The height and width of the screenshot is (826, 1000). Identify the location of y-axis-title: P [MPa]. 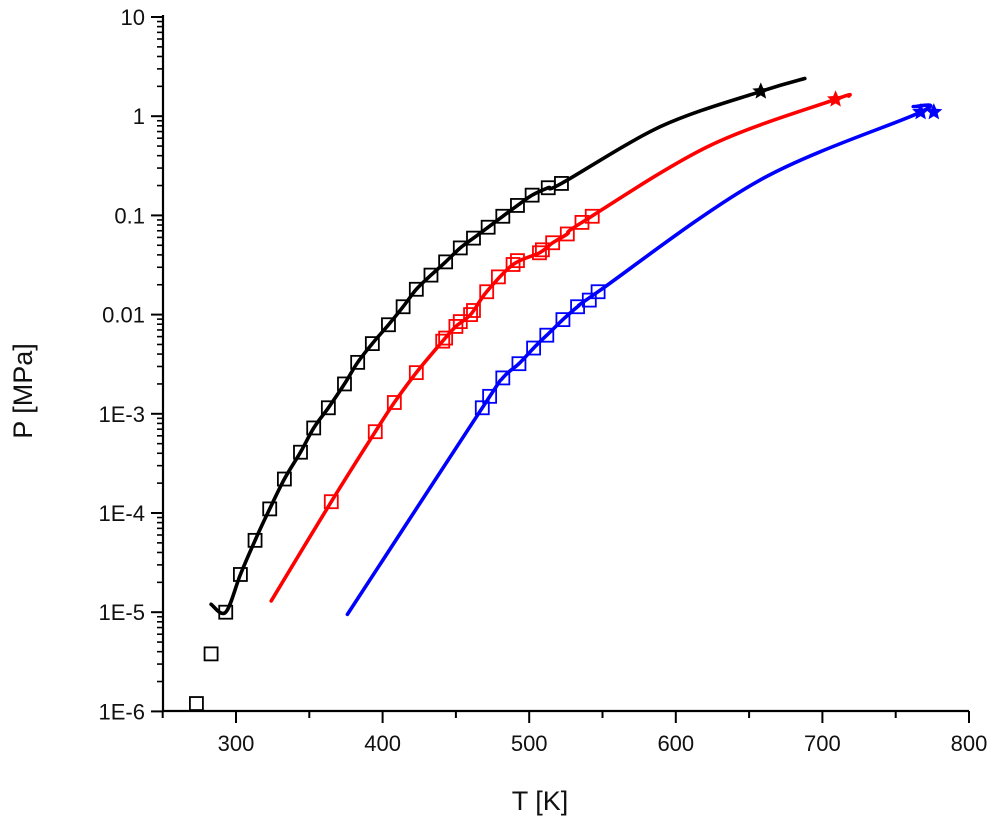
(23, 391).